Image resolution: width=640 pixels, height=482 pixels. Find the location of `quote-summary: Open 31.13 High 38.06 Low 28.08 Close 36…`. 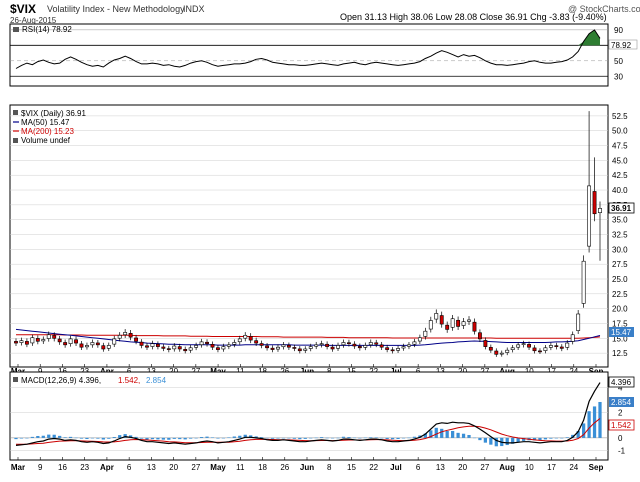

quote-summary: Open 31.13 High 38.06 Low 28.08 Close 36… is located at coordinates (473, 17).